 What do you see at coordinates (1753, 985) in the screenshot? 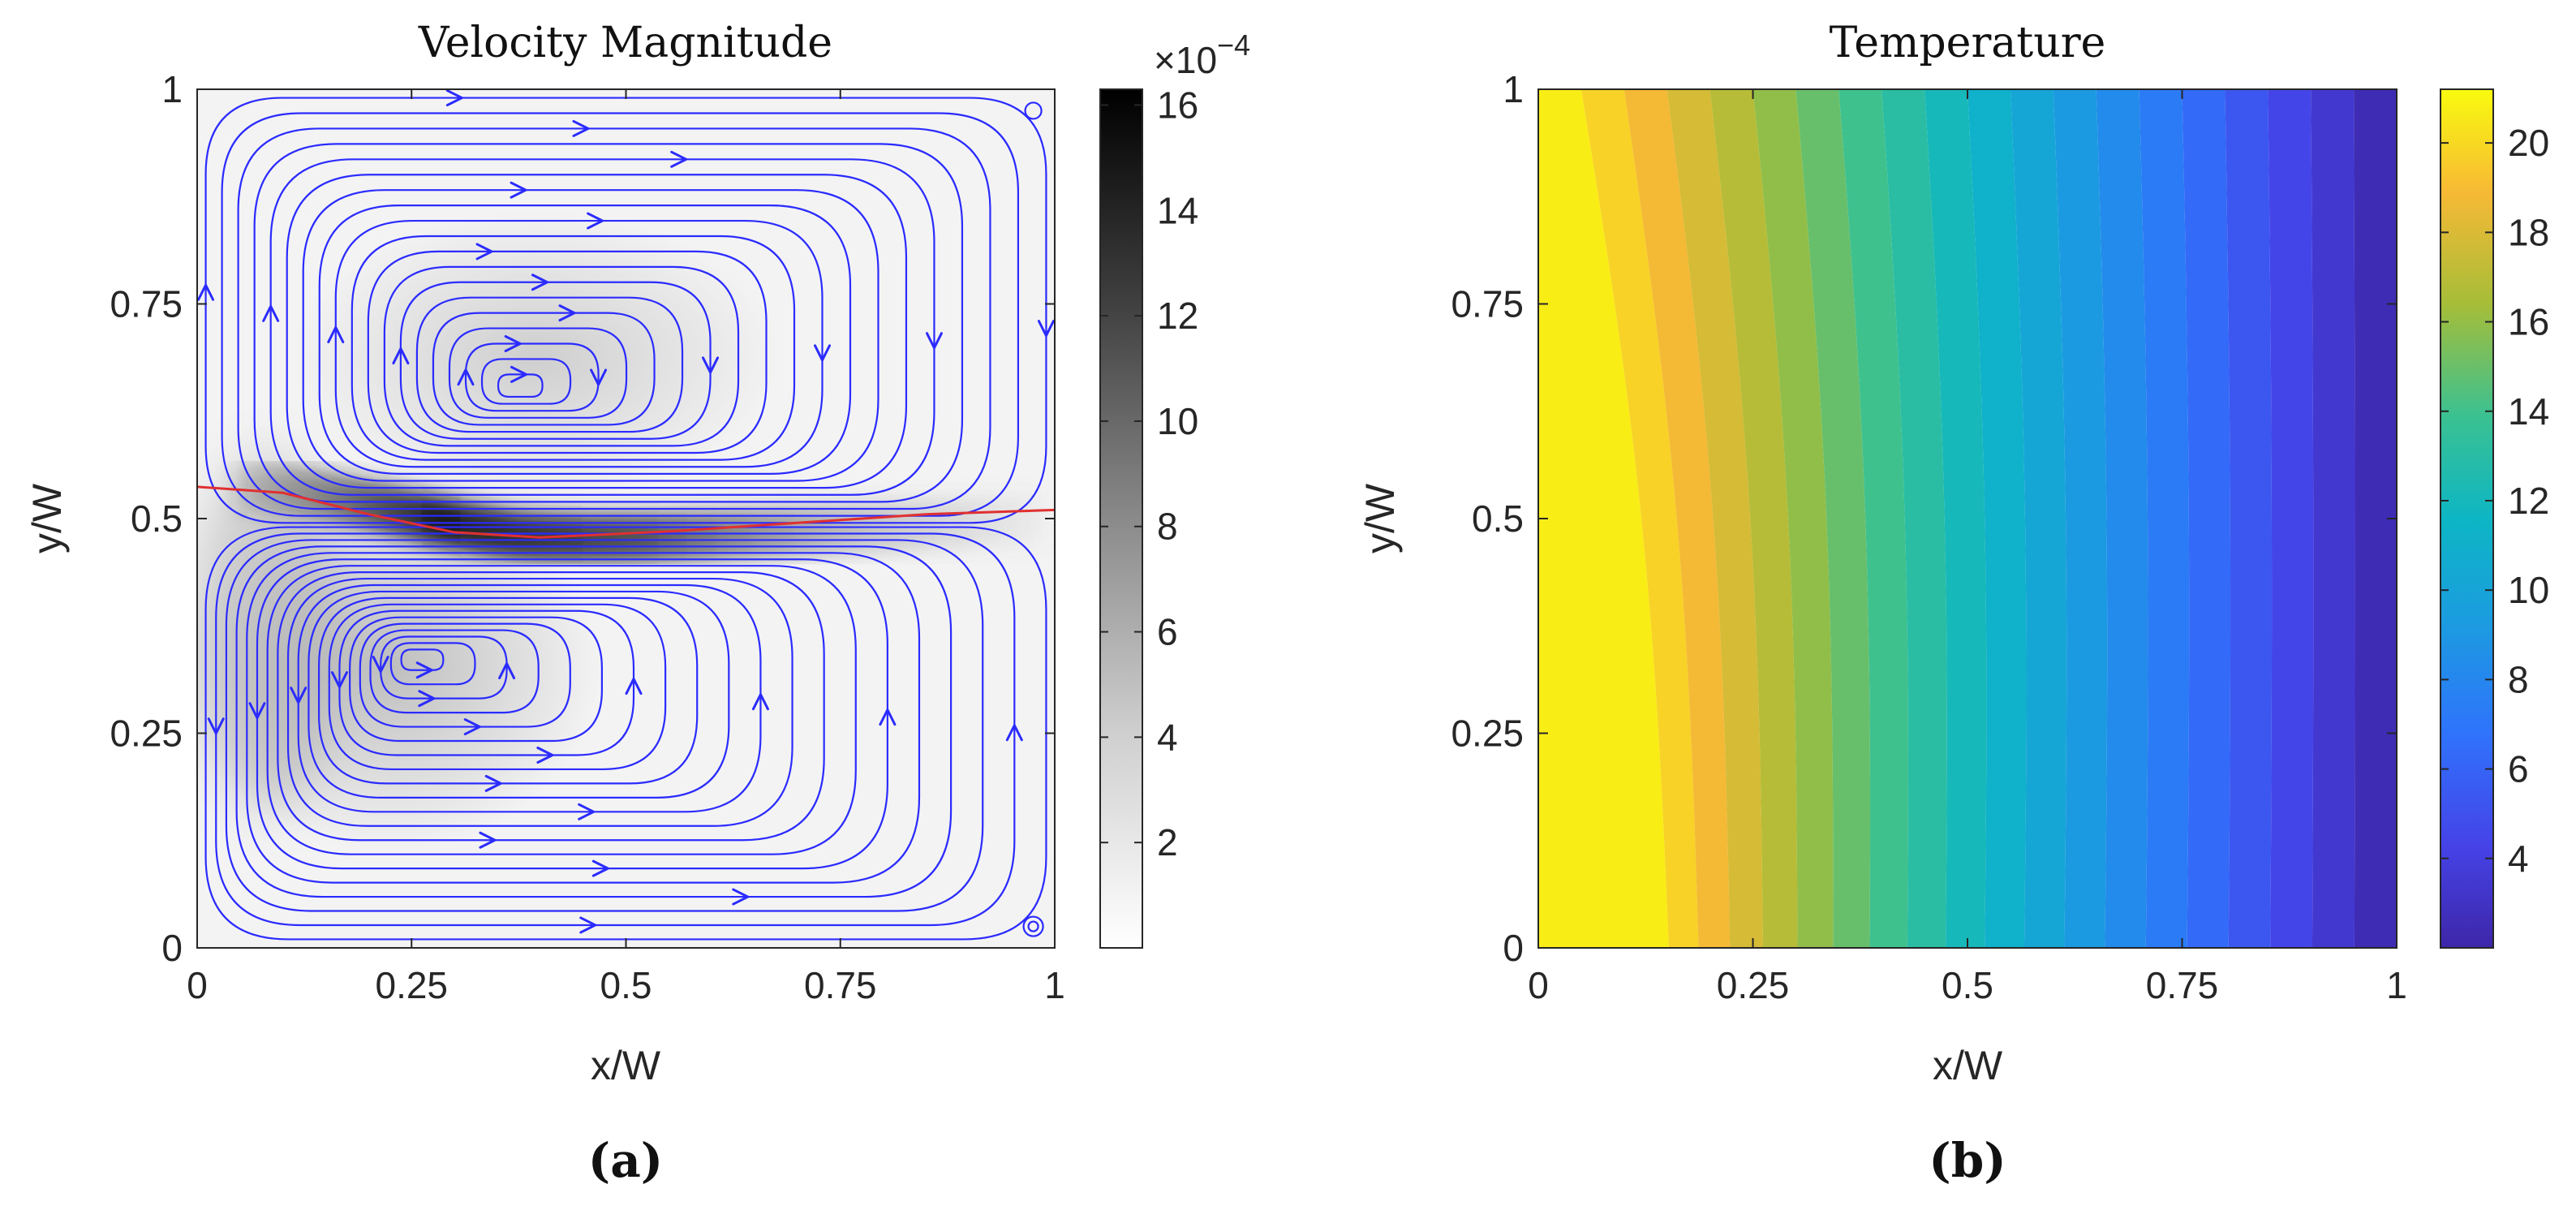
I see `panel-b-xtick-label: 0.25` at bounding box center [1753, 985].